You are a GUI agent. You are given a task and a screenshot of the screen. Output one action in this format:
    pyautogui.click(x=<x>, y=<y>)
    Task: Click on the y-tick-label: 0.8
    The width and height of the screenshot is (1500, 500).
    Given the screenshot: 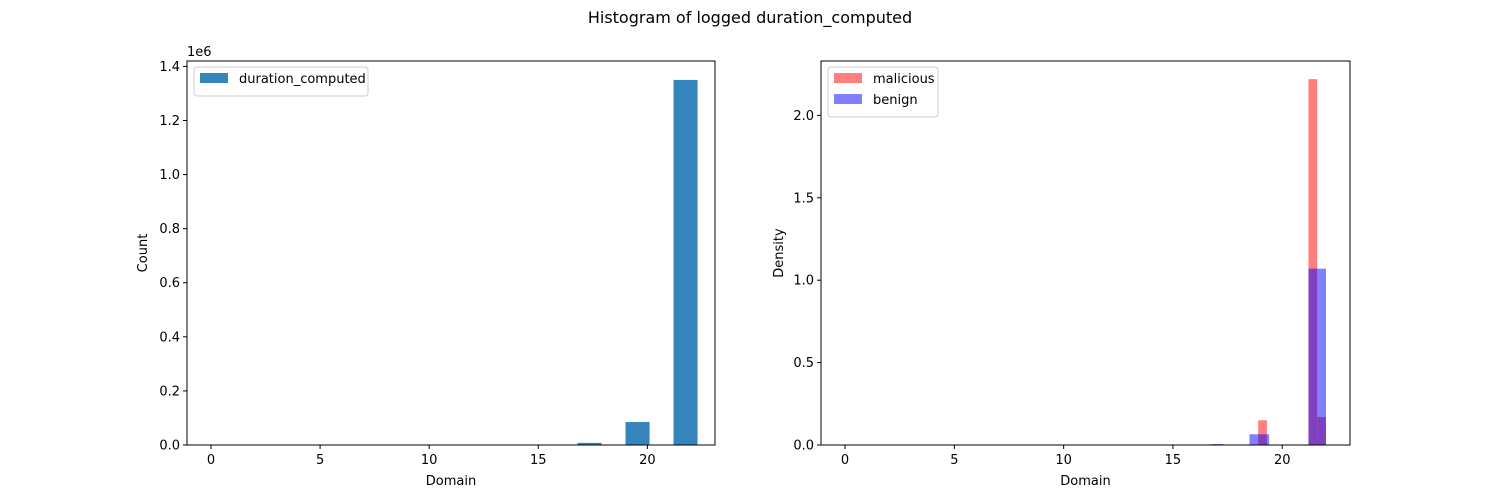 What is the action you would take?
    pyautogui.click(x=169, y=229)
    